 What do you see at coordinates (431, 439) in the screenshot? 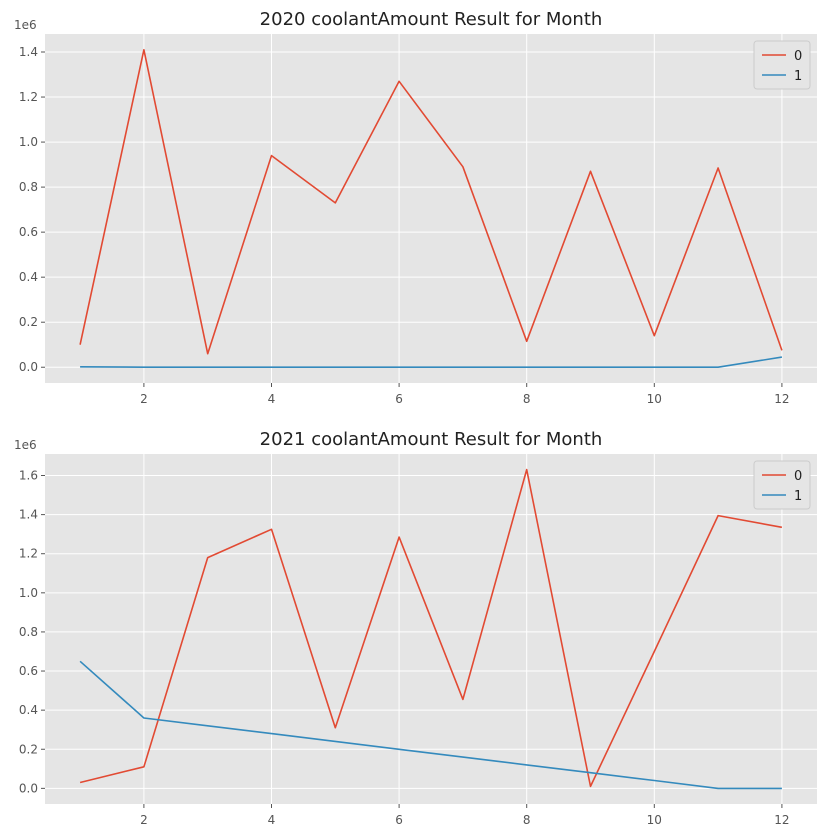
I see `chart-title: 2021 coolantAmount Result for Month` at bounding box center [431, 439].